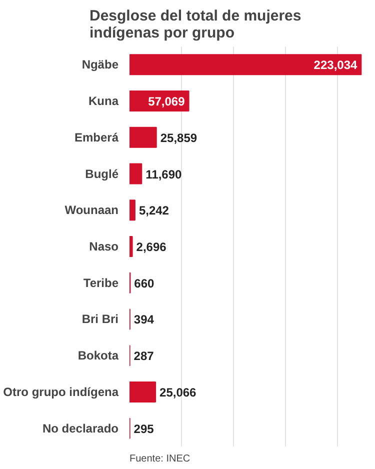 This screenshot has height=469, width=375. What do you see at coordinates (100, 65) in the screenshot?
I see `y-tick-label: Ngäbe` at bounding box center [100, 65].